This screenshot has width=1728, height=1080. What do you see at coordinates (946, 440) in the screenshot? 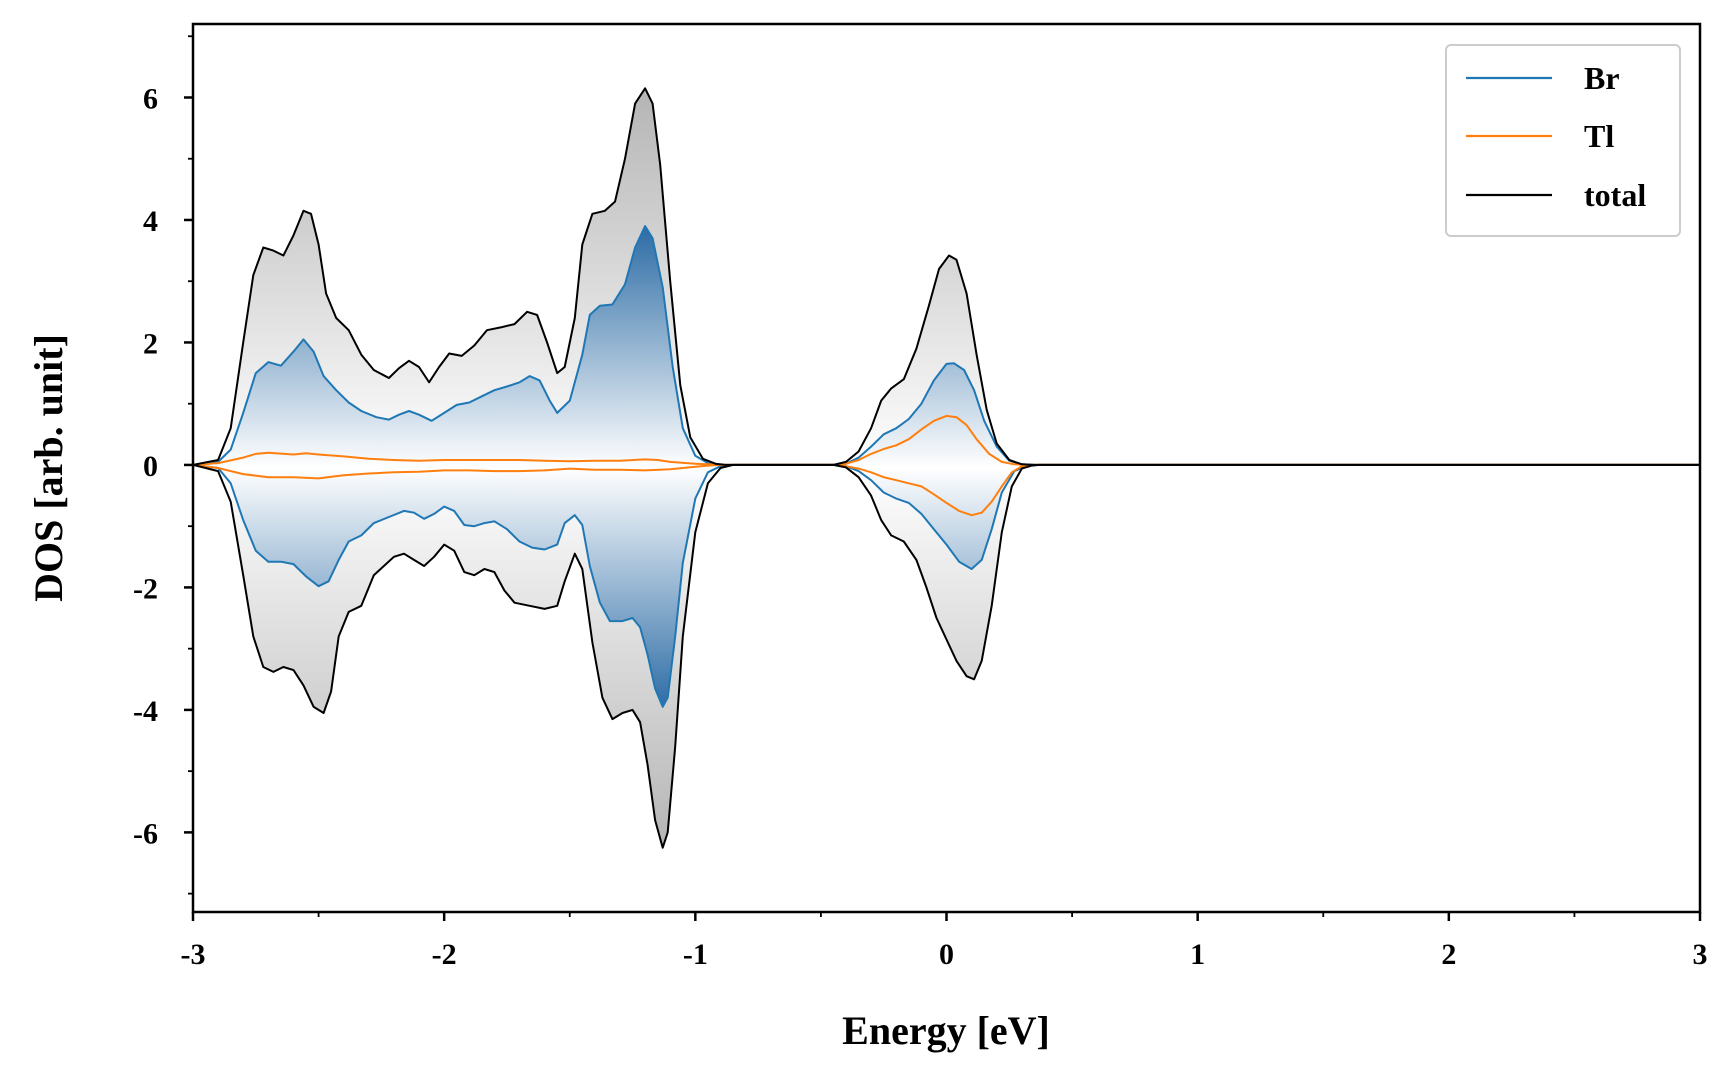
I see `tl-line-spin-up` at bounding box center [946, 440].